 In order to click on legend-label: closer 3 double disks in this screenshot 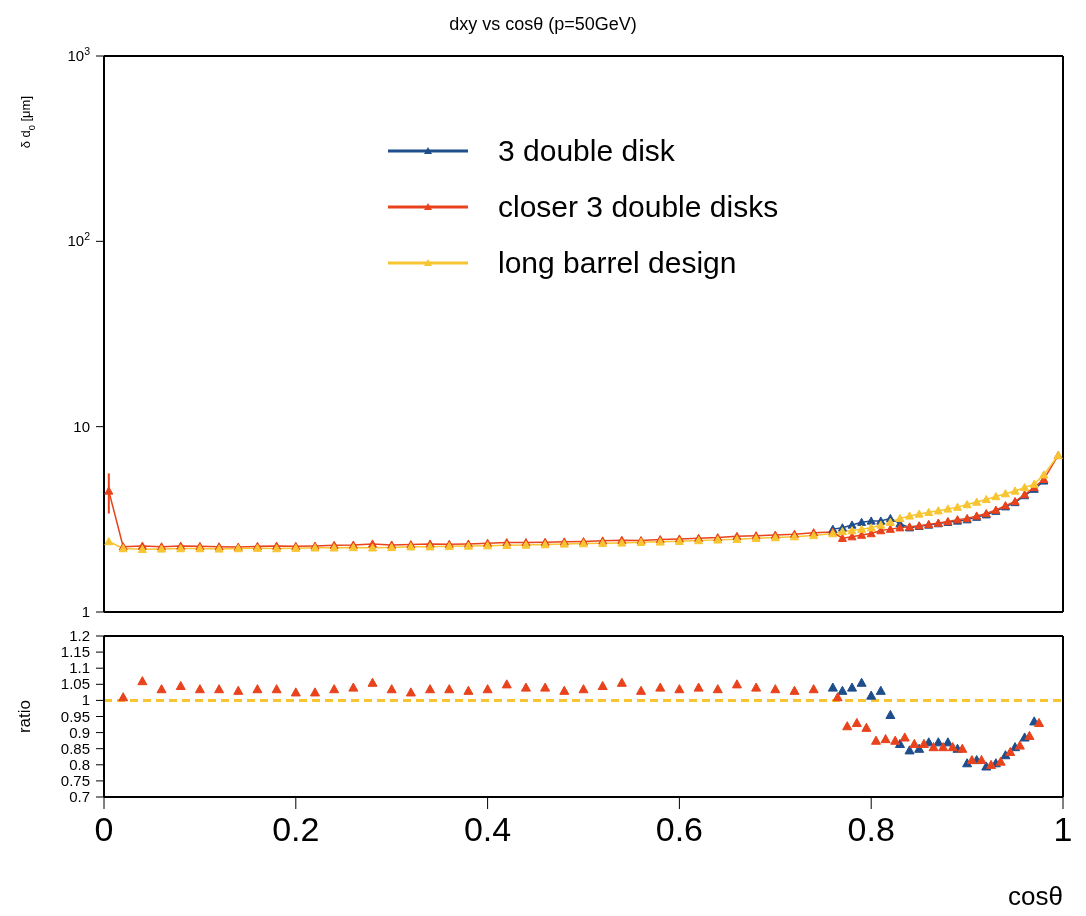, I will do `click(638, 207)`.